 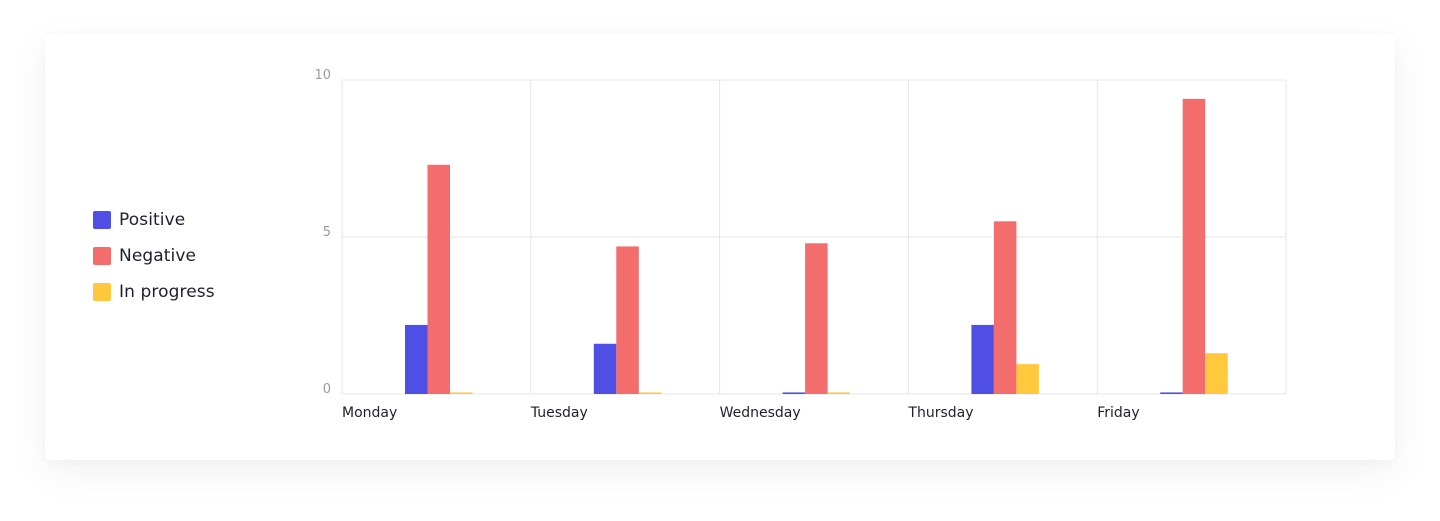 What do you see at coordinates (327, 232) in the screenshot?
I see `y-tick-label: 5` at bounding box center [327, 232].